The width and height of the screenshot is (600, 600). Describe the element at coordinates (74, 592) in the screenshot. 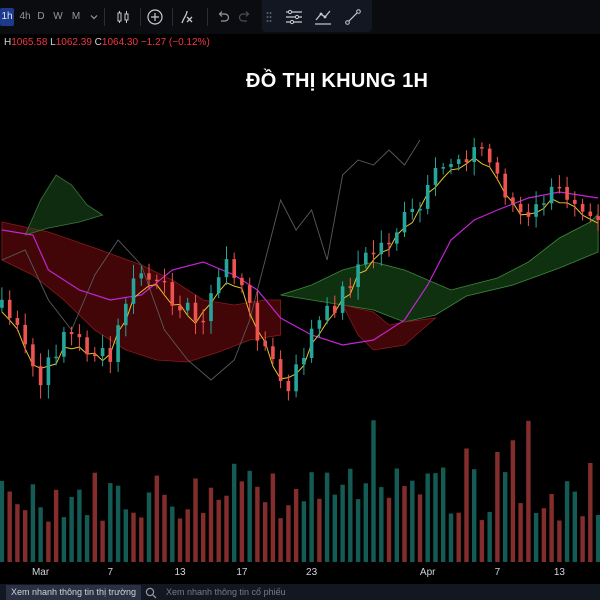

I see `market-overview-tab: Xem nhanh thông tin thị trường` at that location.